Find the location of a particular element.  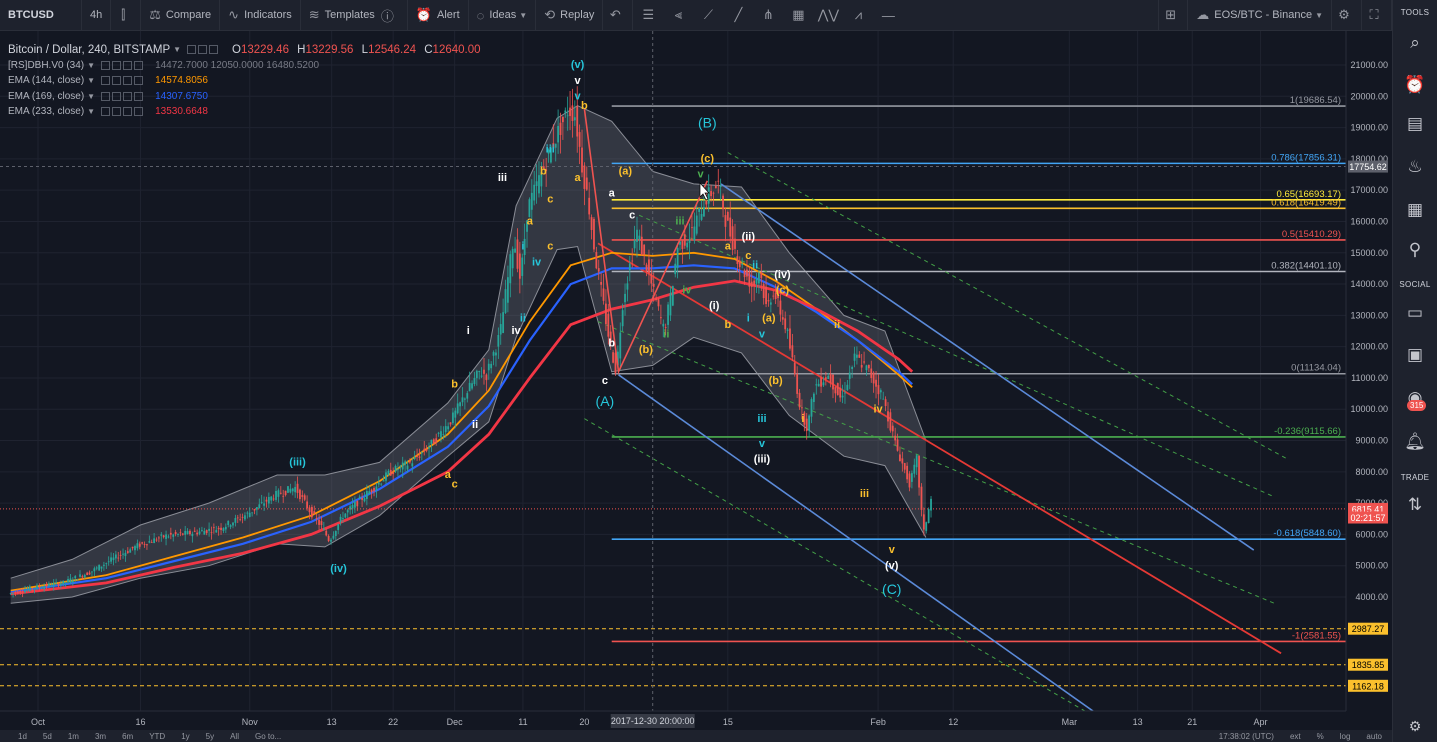

undo-button: ↶ is located at coordinates (618, 15).